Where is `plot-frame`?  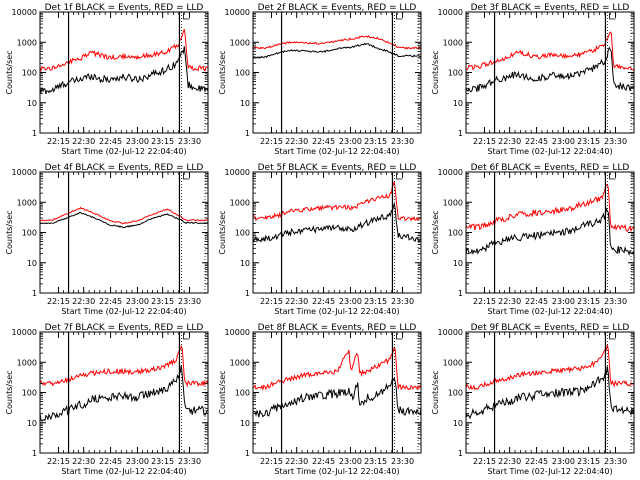 plot-frame is located at coordinates (550, 72).